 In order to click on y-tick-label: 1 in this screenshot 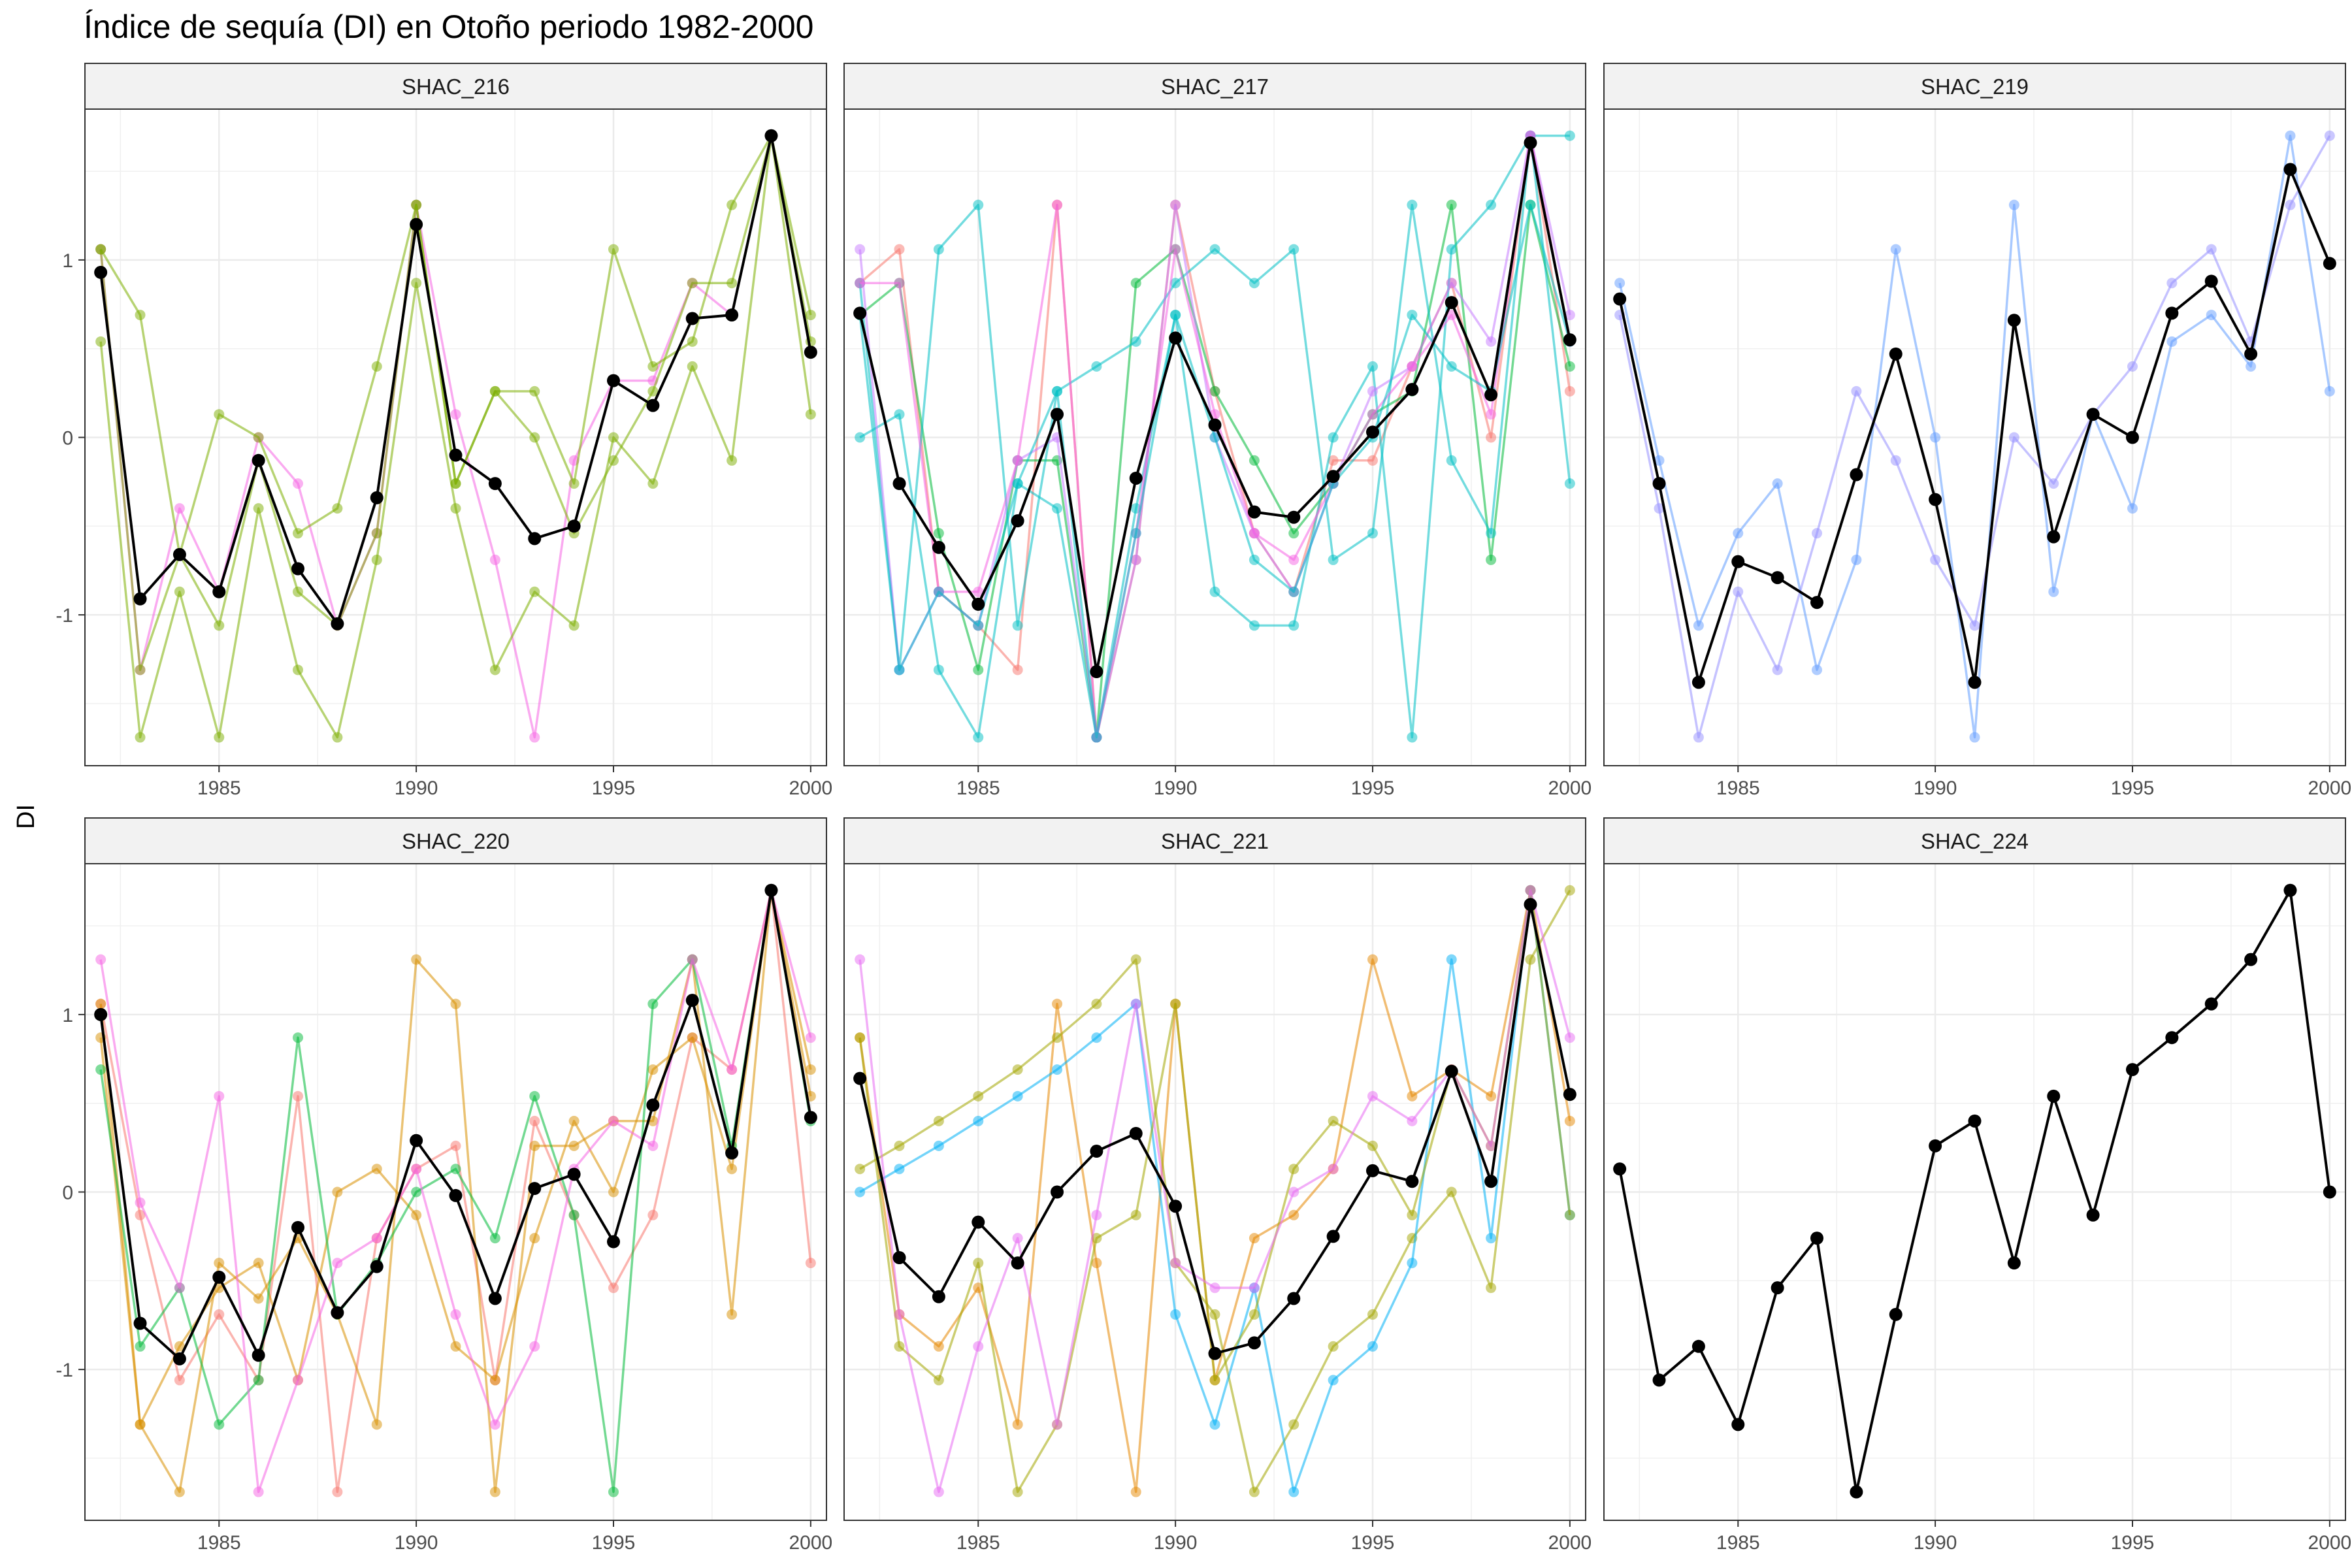, I will do `click(67, 1015)`.